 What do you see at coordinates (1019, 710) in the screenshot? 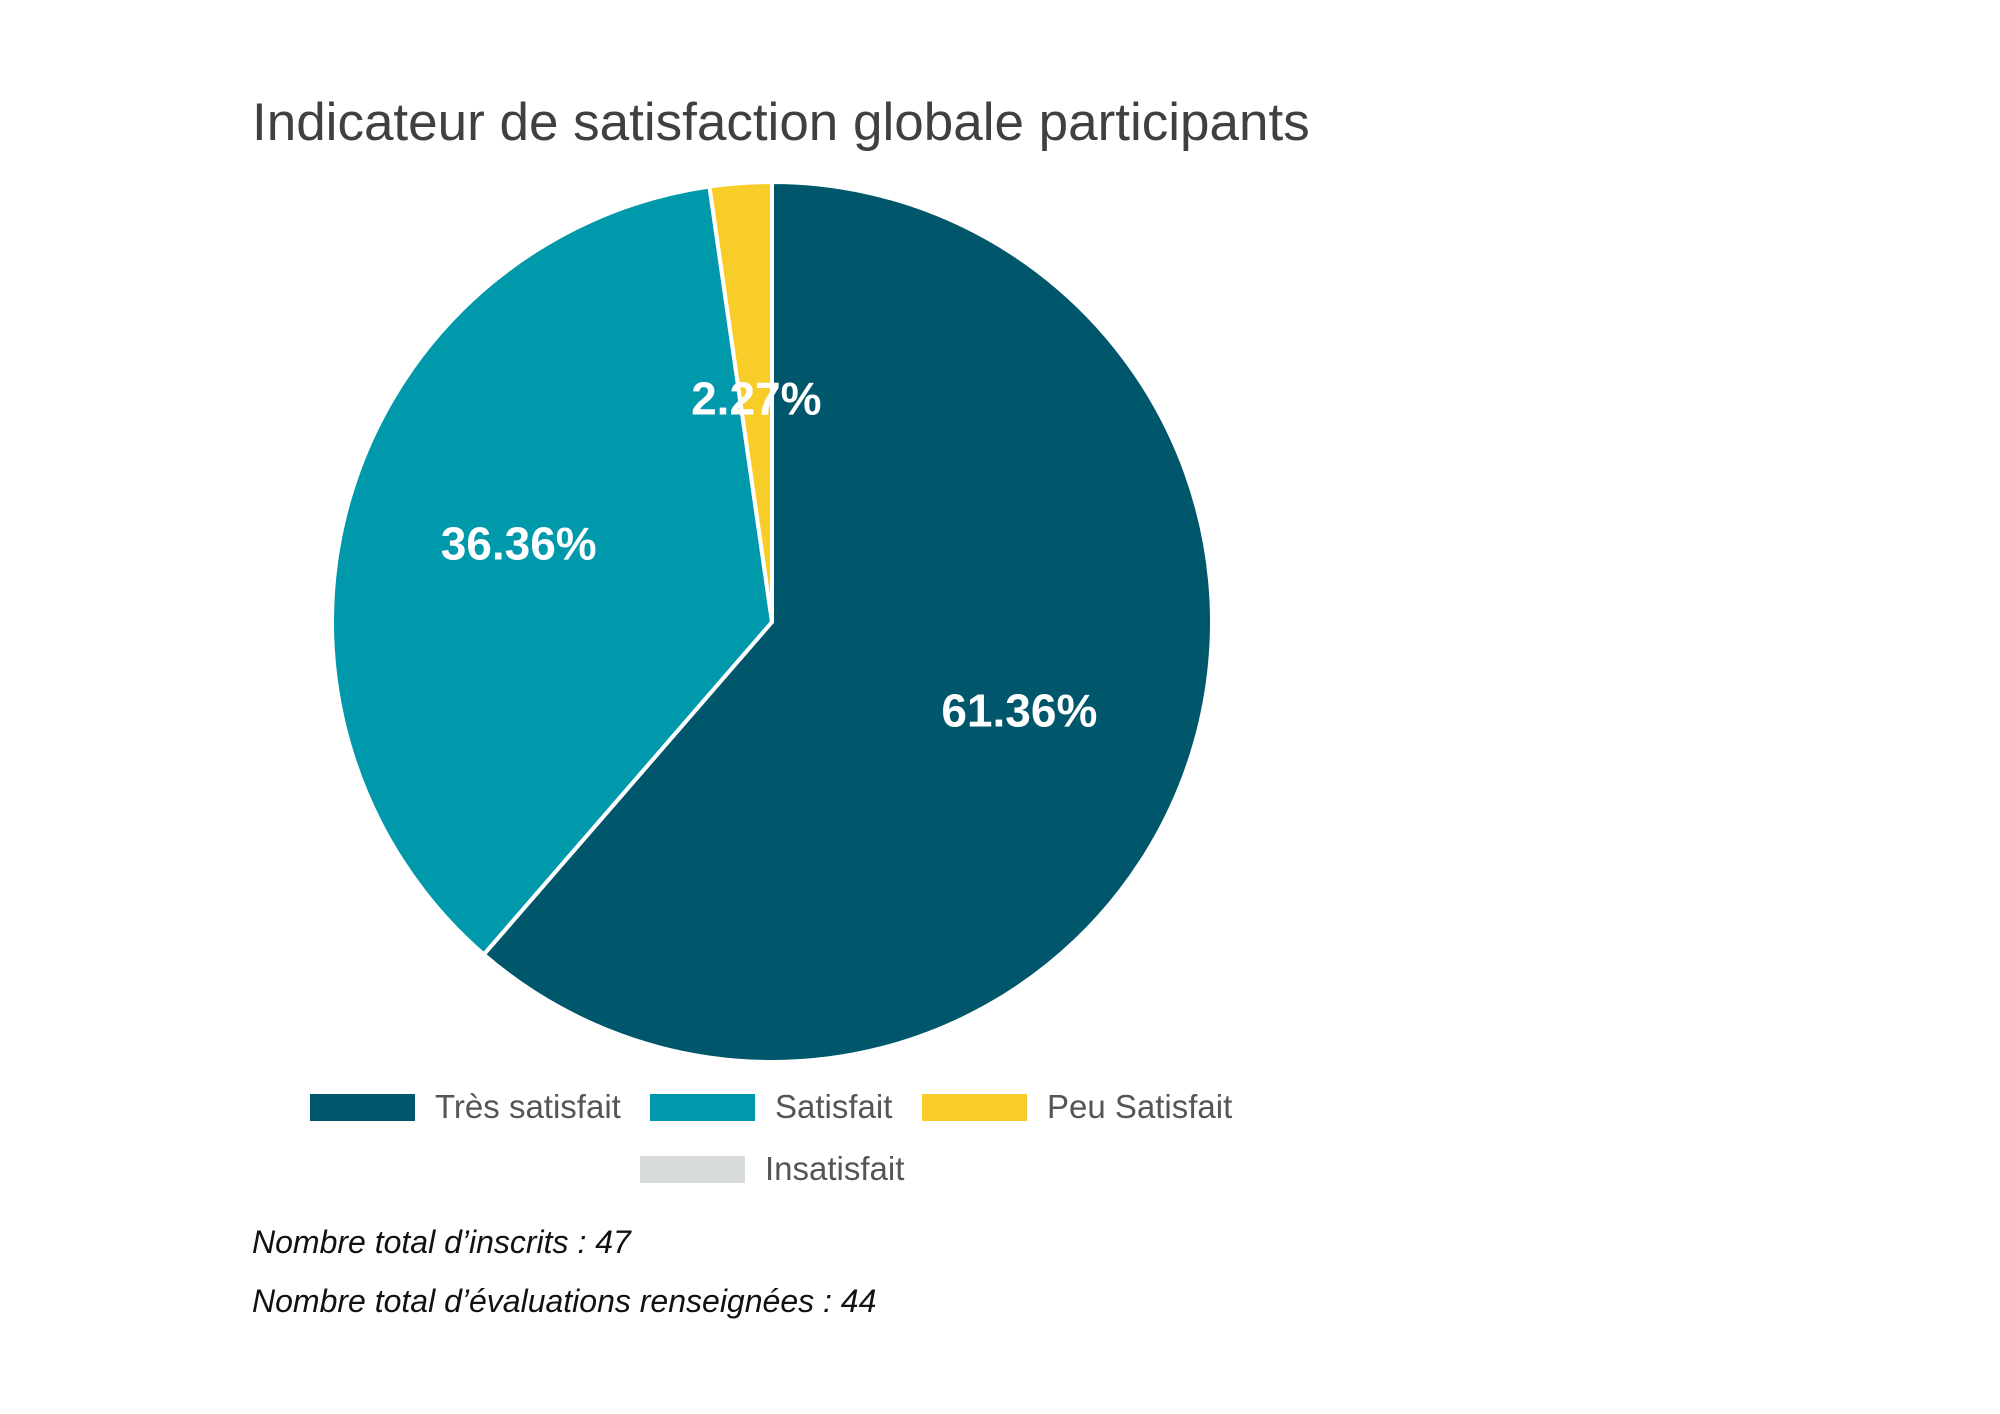
I see `pie-value-label-tres-satisfait: 61.36%` at bounding box center [1019, 710].